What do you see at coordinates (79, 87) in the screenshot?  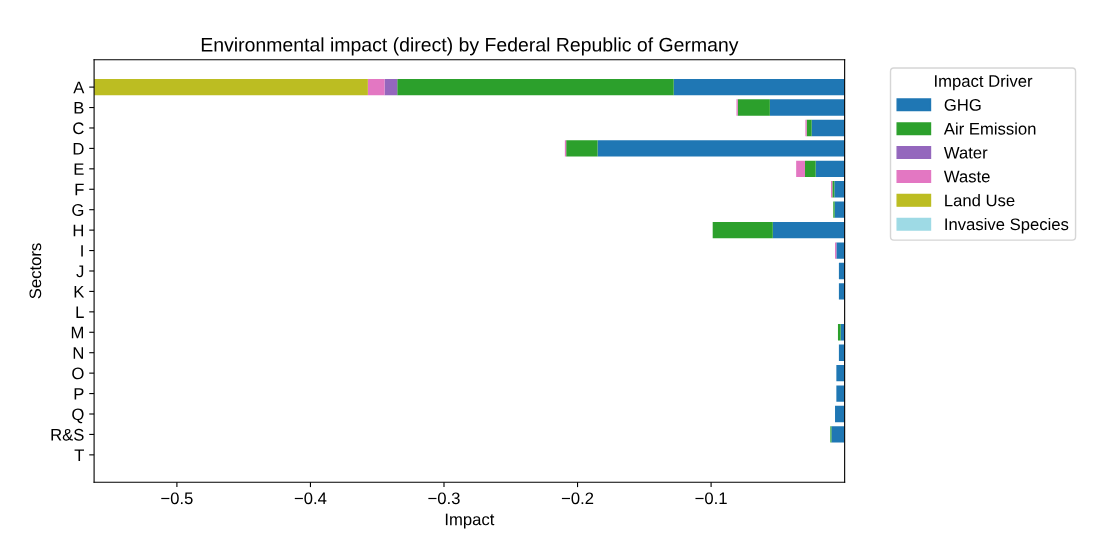 I see `y-tick-label: A` at bounding box center [79, 87].